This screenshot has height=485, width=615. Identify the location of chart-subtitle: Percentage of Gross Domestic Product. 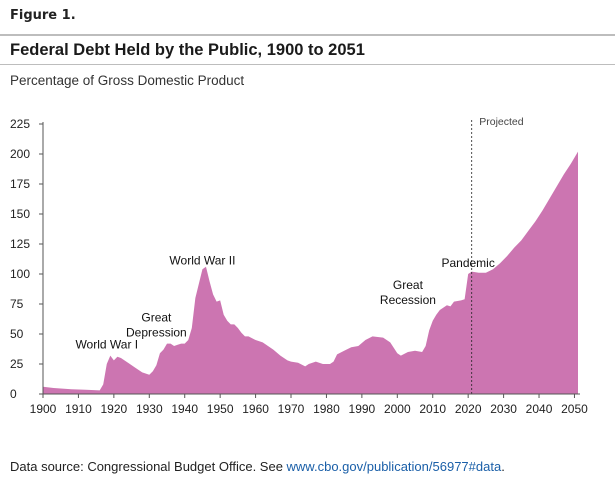
(127, 80).